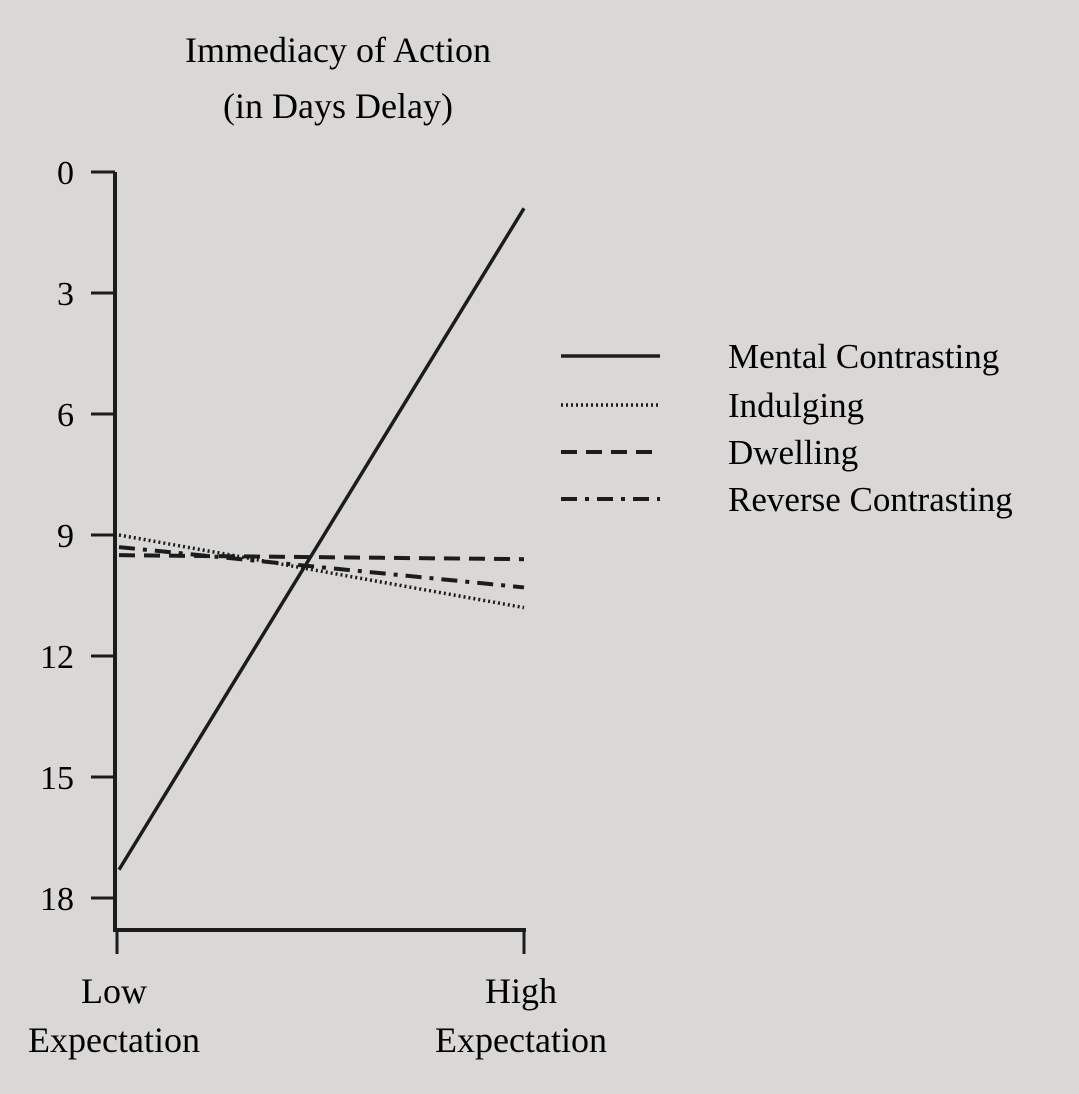 Image resolution: width=1079 pixels, height=1094 pixels. I want to click on series-line-reverse-contrasting, so click(321, 567).